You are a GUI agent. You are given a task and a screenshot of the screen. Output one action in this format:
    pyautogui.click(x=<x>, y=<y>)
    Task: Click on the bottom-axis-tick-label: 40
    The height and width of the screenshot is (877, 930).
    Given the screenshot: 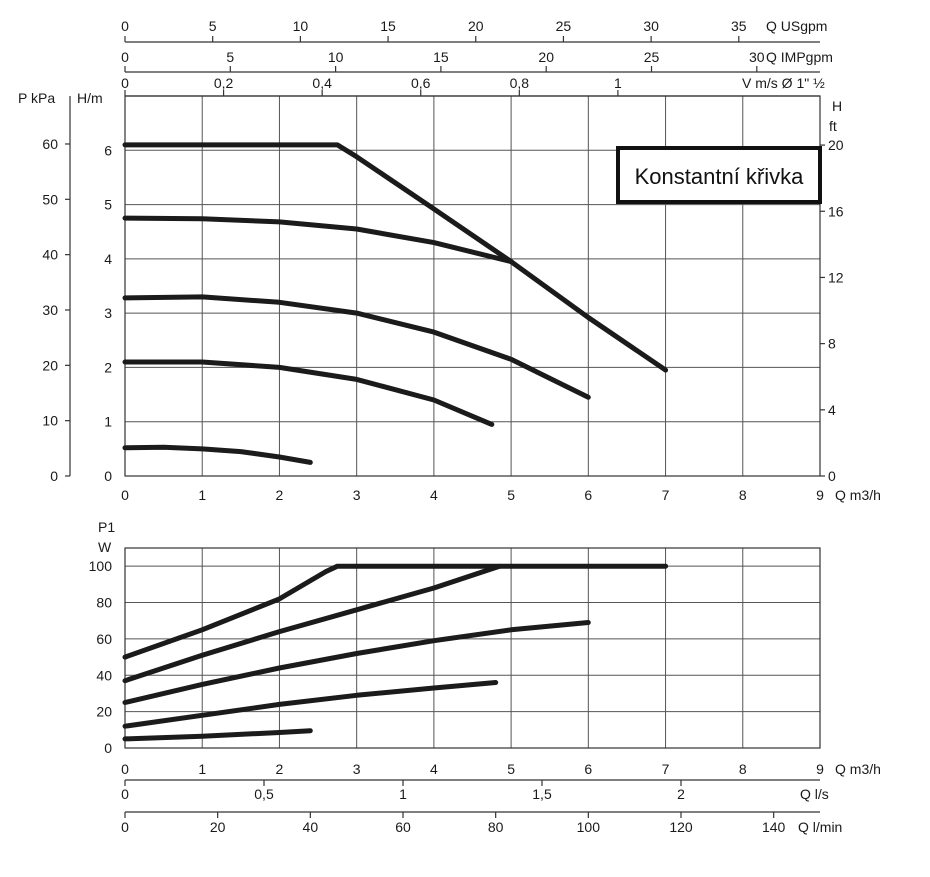 What is the action you would take?
    pyautogui.click(x=311, y=827)
    